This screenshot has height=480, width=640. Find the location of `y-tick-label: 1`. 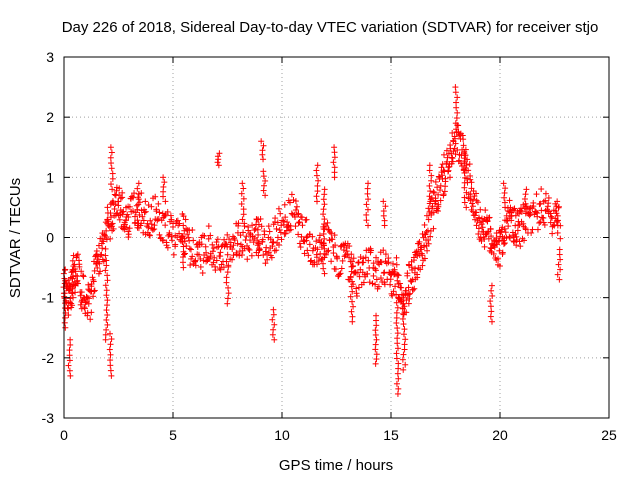

y-tick-label: 1 is located at coordinates (50, 177).